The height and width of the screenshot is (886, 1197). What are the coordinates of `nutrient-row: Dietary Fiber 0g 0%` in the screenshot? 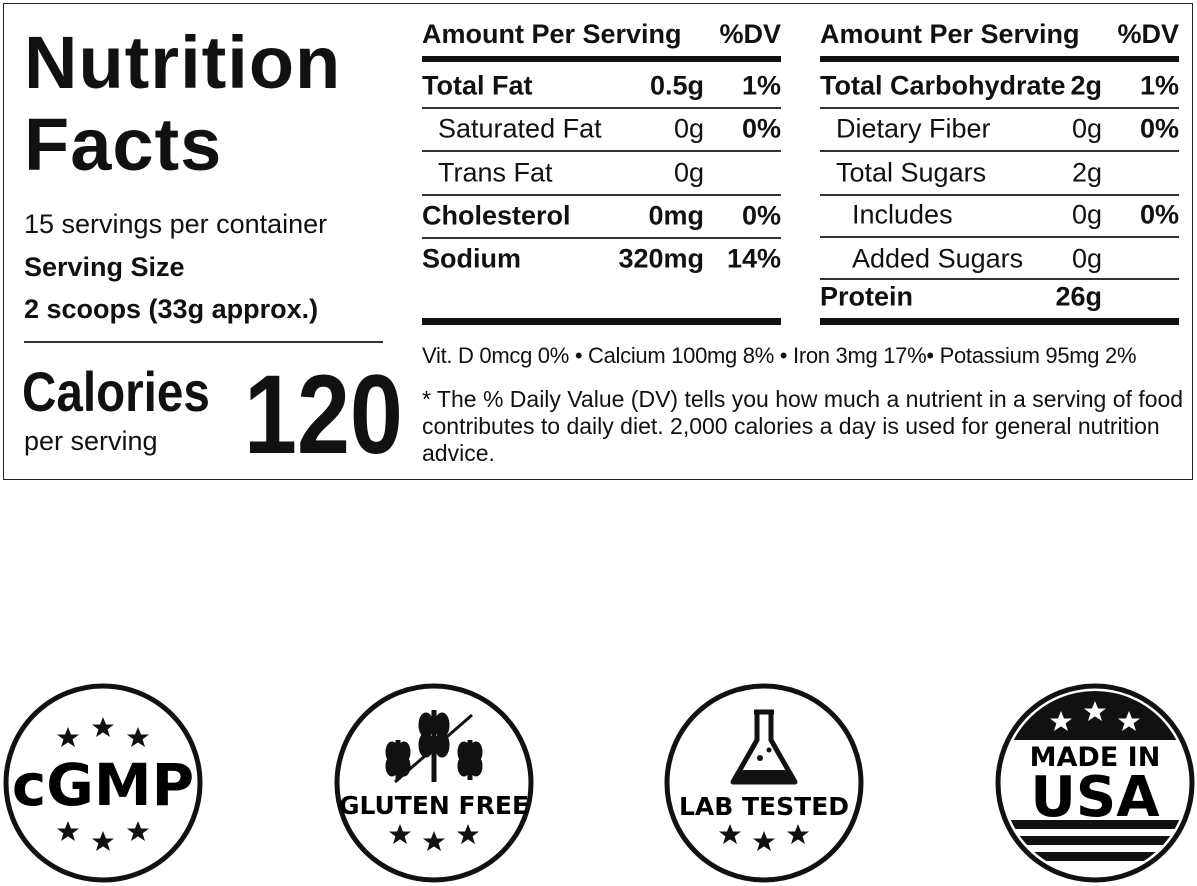 It's located at (999, 129).